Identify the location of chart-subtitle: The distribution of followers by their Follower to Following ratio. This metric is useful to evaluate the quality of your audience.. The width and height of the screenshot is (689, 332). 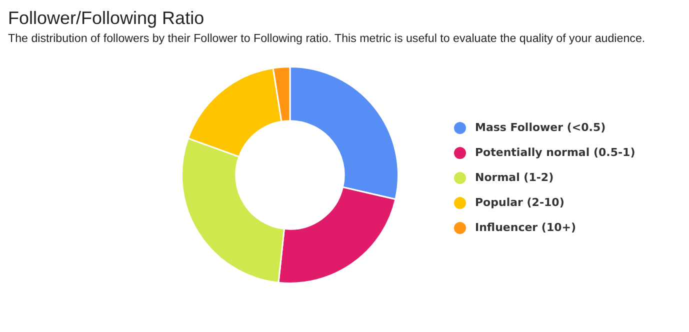
(327, 38).